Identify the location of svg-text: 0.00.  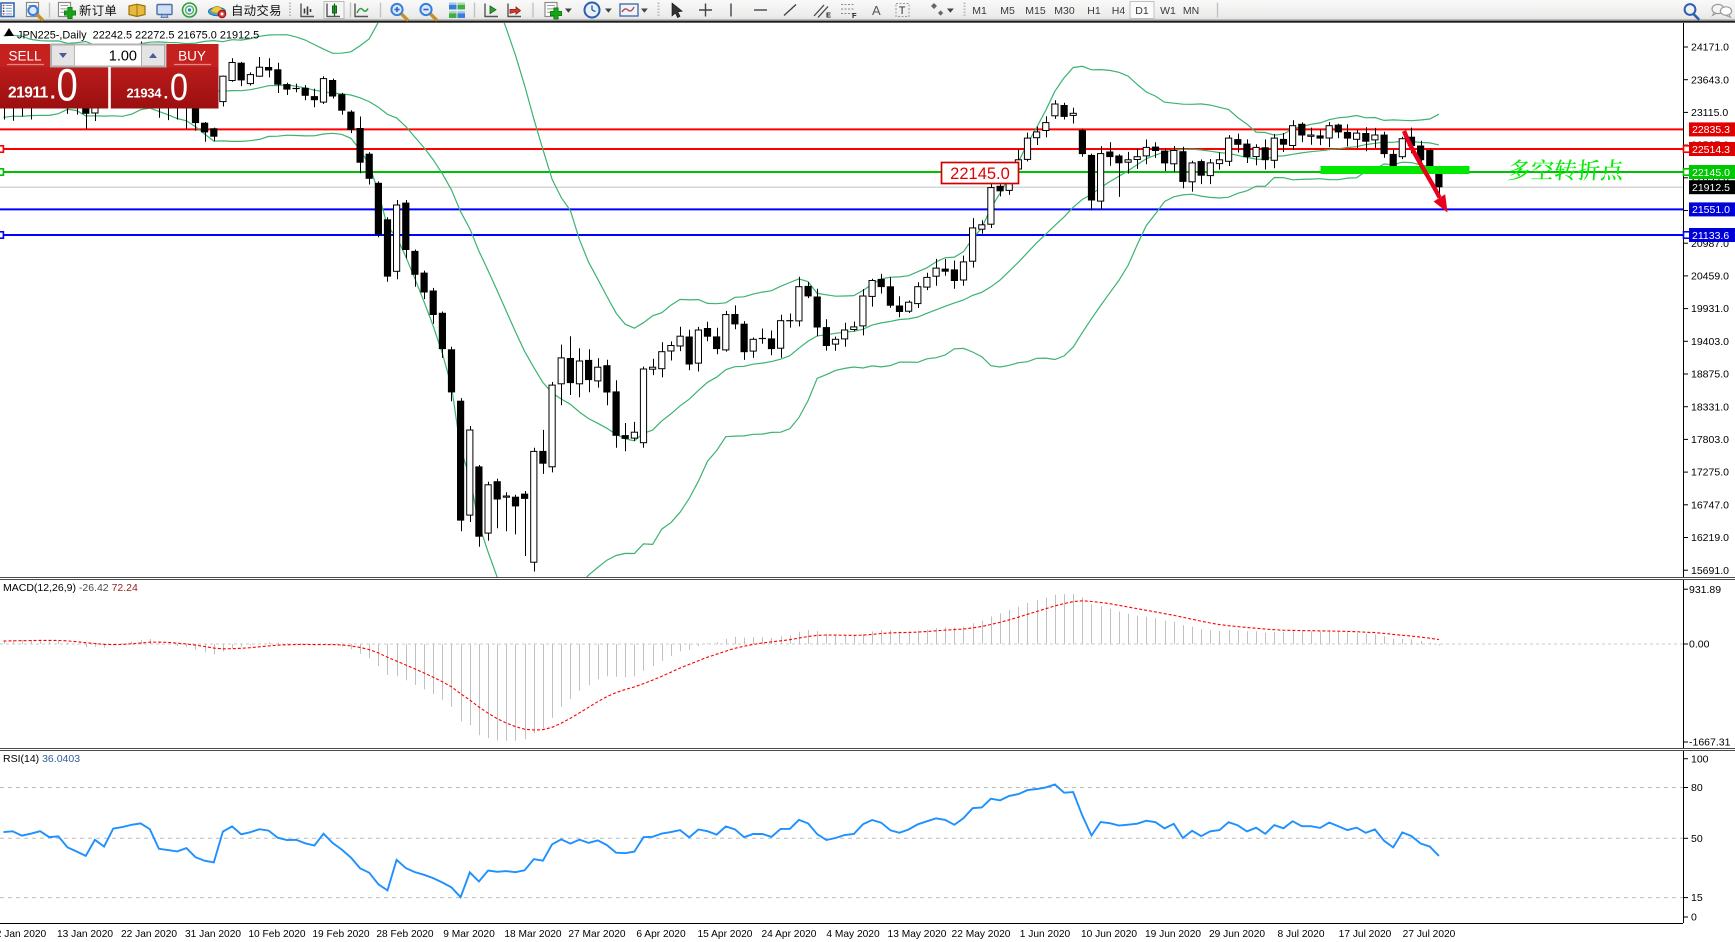
(1699, 645).